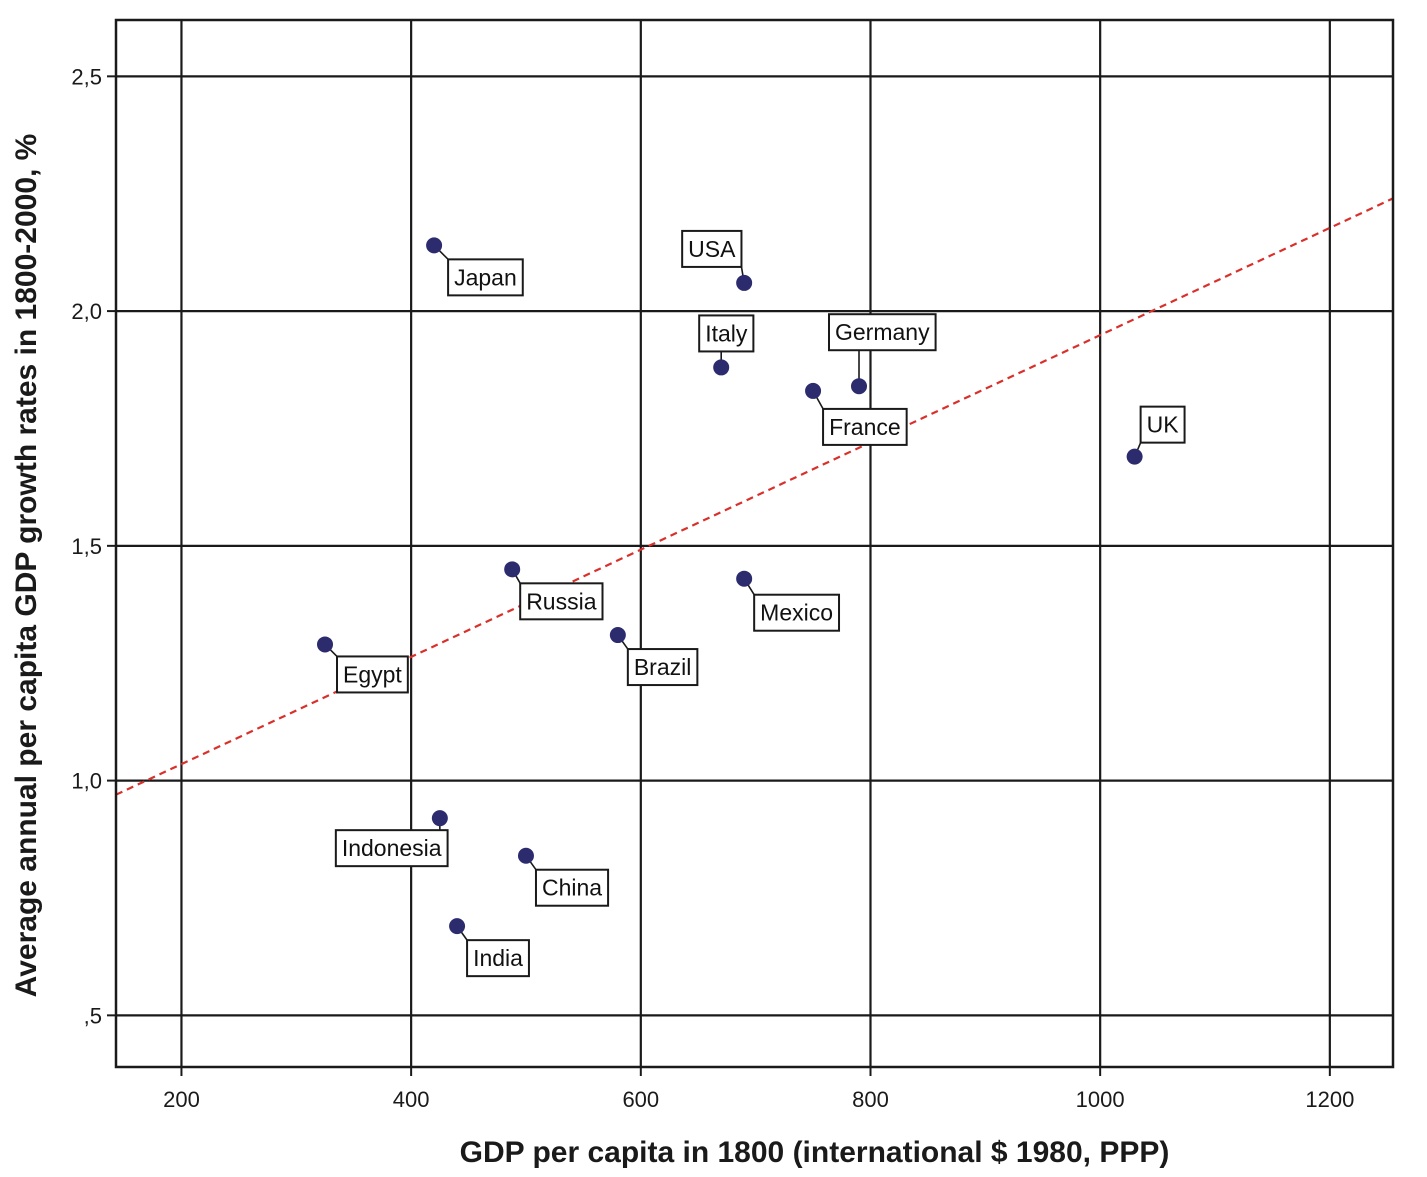 The image size is (1427, 1177). I want to click on point-label-box: India, so click(498, 958).